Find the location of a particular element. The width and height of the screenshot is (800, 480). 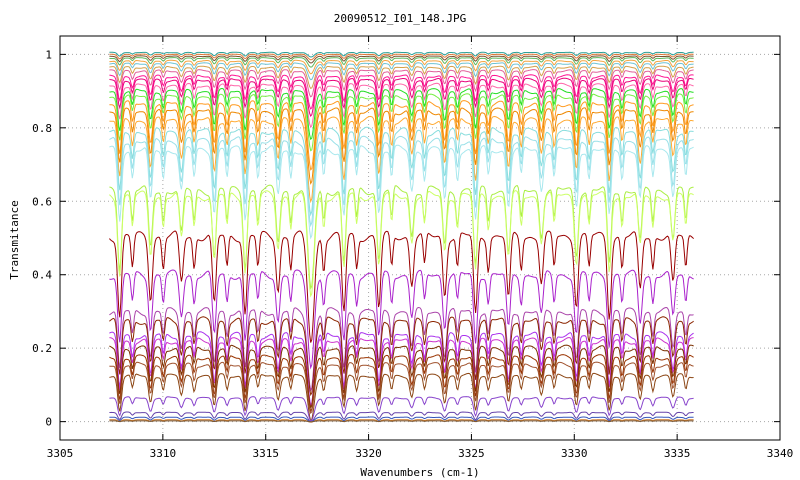

x-tick-label: 3325 is located at coordinates (471, 453).